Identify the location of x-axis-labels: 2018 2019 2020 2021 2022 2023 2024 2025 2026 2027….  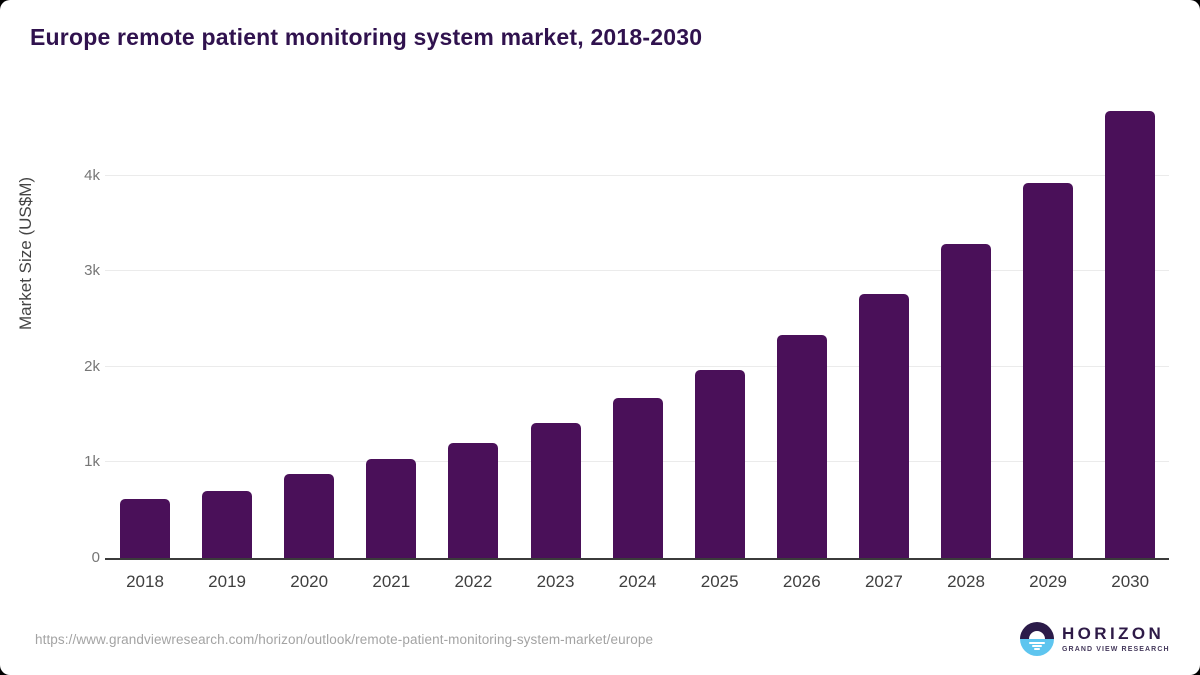
(637, 584).